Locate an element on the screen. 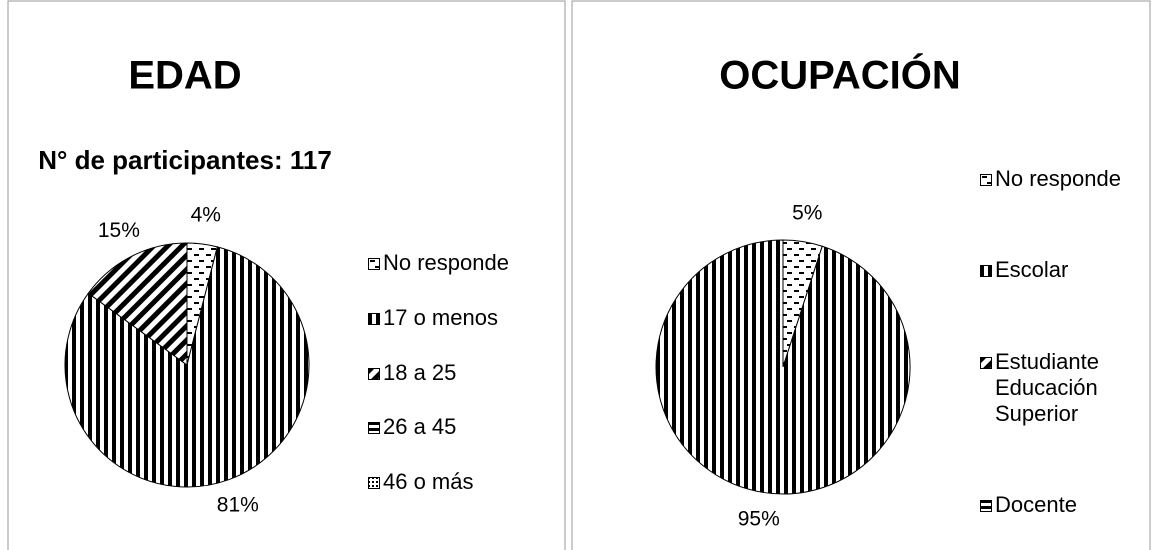  data-label: 4% is located at coordinates (206, 215).